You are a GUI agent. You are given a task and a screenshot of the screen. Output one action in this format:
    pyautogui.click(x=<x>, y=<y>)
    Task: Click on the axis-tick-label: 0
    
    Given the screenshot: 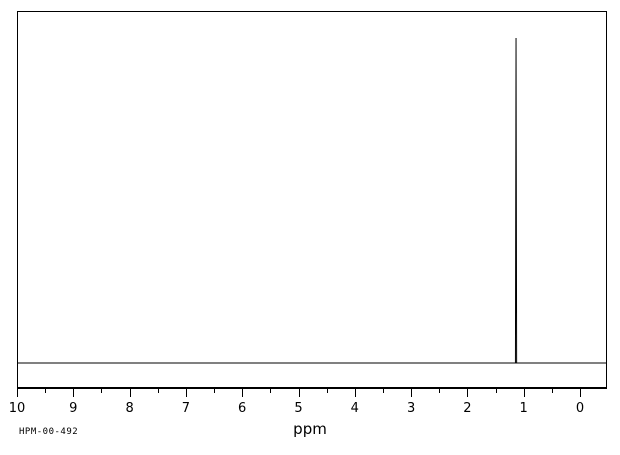 What is the action you would take?
    pyautogui.click(x=580, y=408)
    